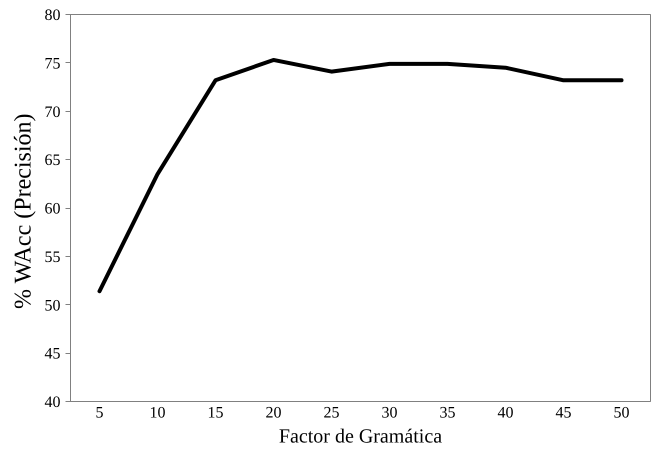 The image size is (662, 450). Describe the element at coordinates (23, 211) in the screenshot. I see `y-axis-title: % WAcc (Precisión)` at that location.